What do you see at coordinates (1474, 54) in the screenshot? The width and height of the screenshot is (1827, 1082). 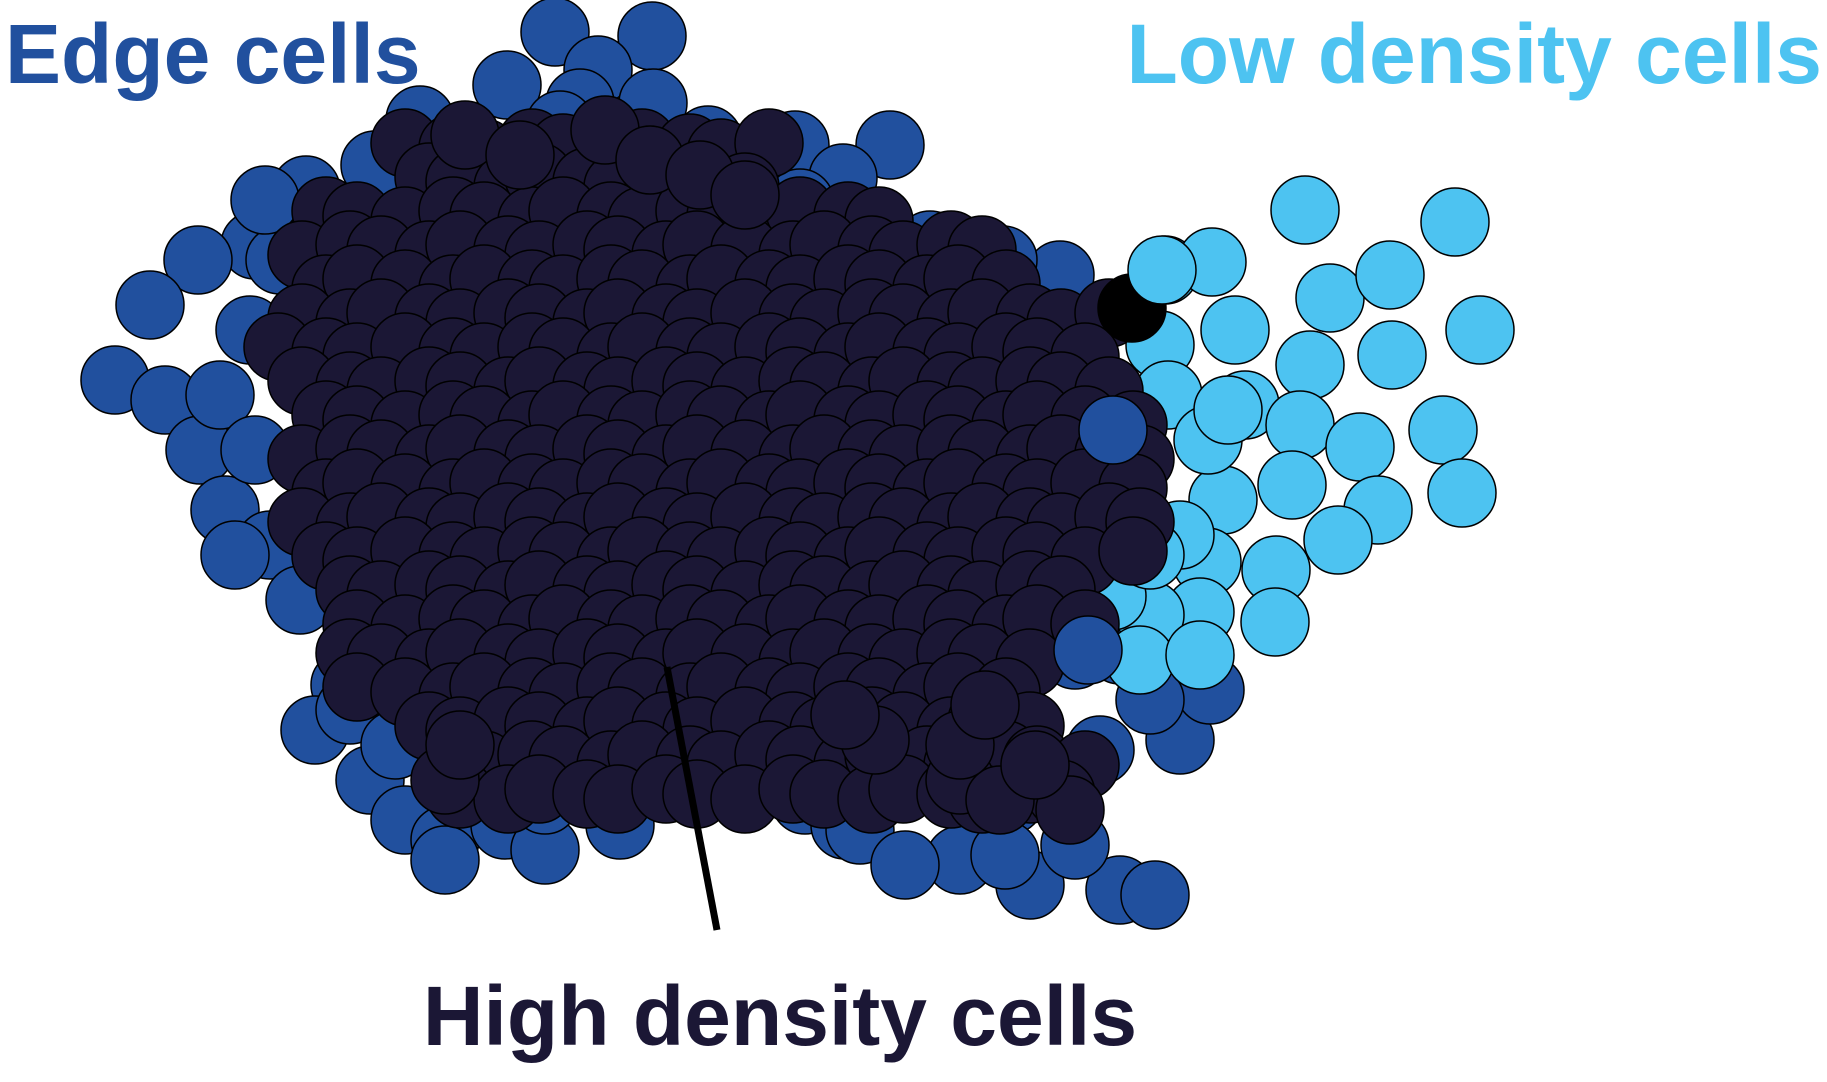 I see `low-density-cells-label: Low density cells` at bounding box center [1474, 54].